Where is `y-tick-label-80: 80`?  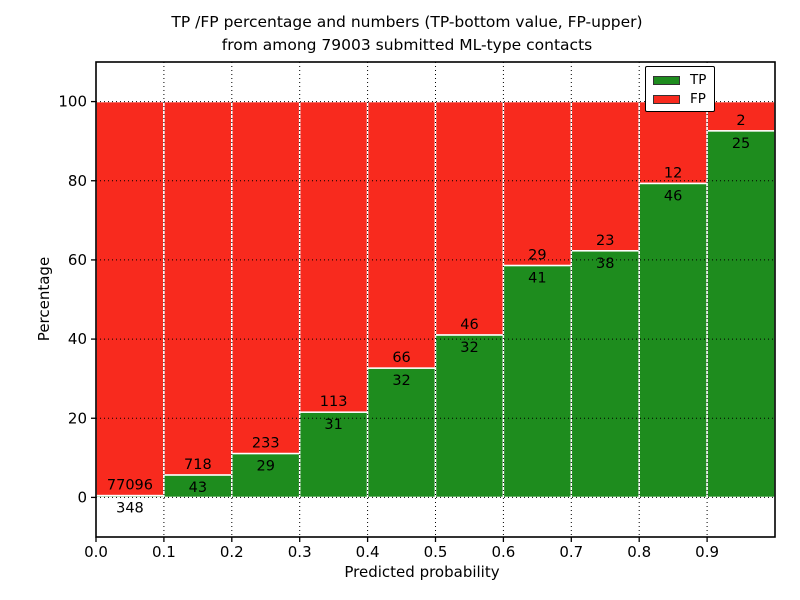
y-tick-label-80: 80 is located at coordinates (77, 181).